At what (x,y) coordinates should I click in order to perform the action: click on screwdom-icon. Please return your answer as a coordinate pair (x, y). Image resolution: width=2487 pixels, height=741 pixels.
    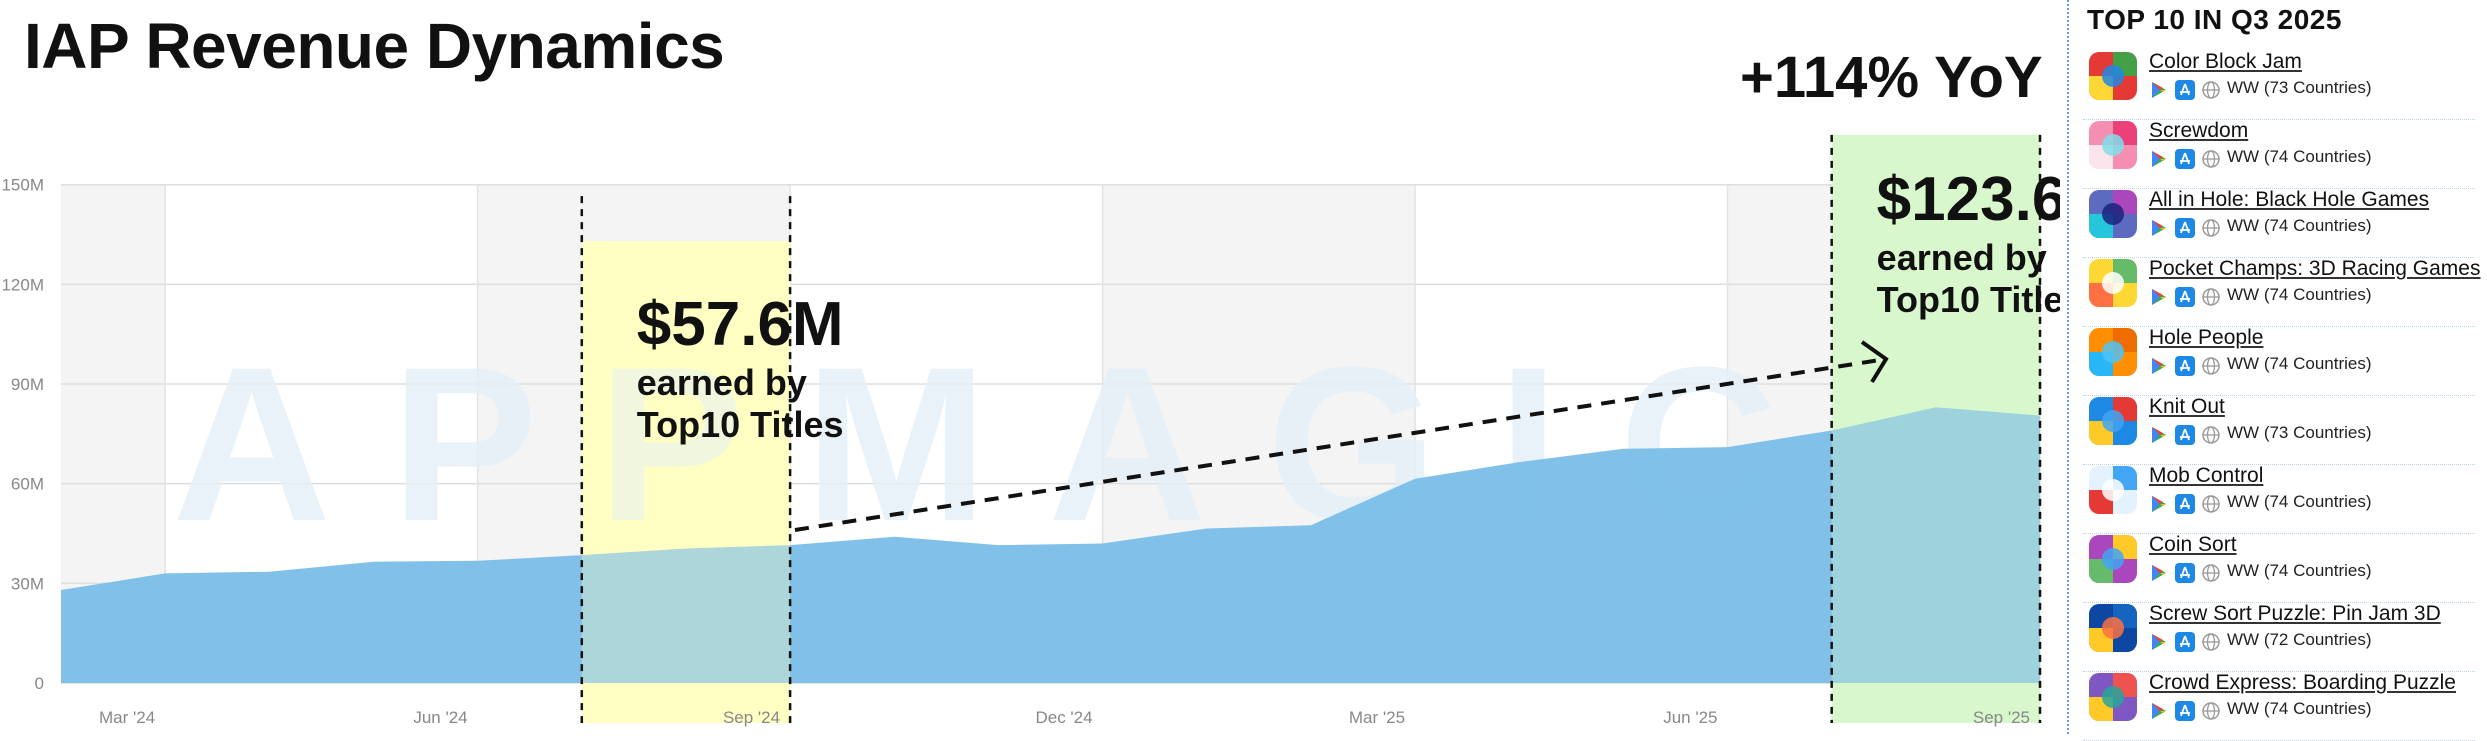
    Looking at the image, I should click on (2113, 145).